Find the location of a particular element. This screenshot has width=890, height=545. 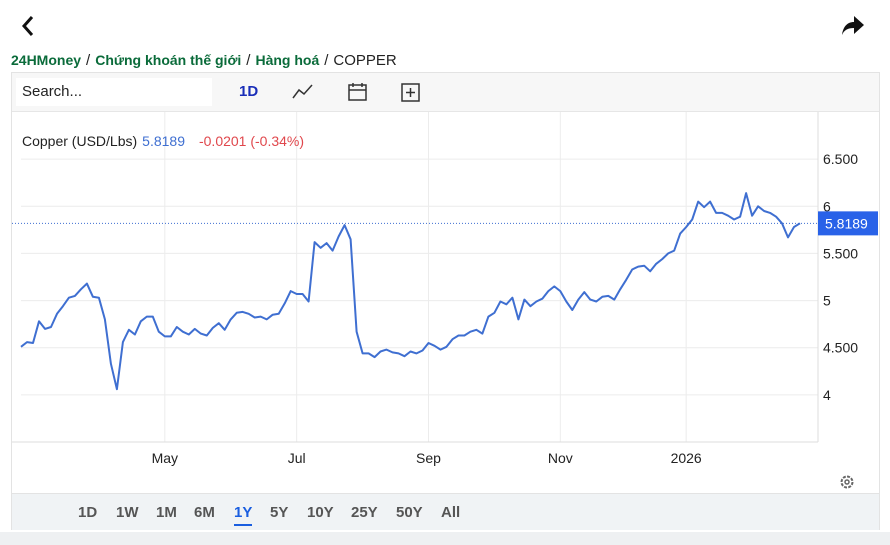

legend-price: 5.8189 is located at coordinates (163, 141).